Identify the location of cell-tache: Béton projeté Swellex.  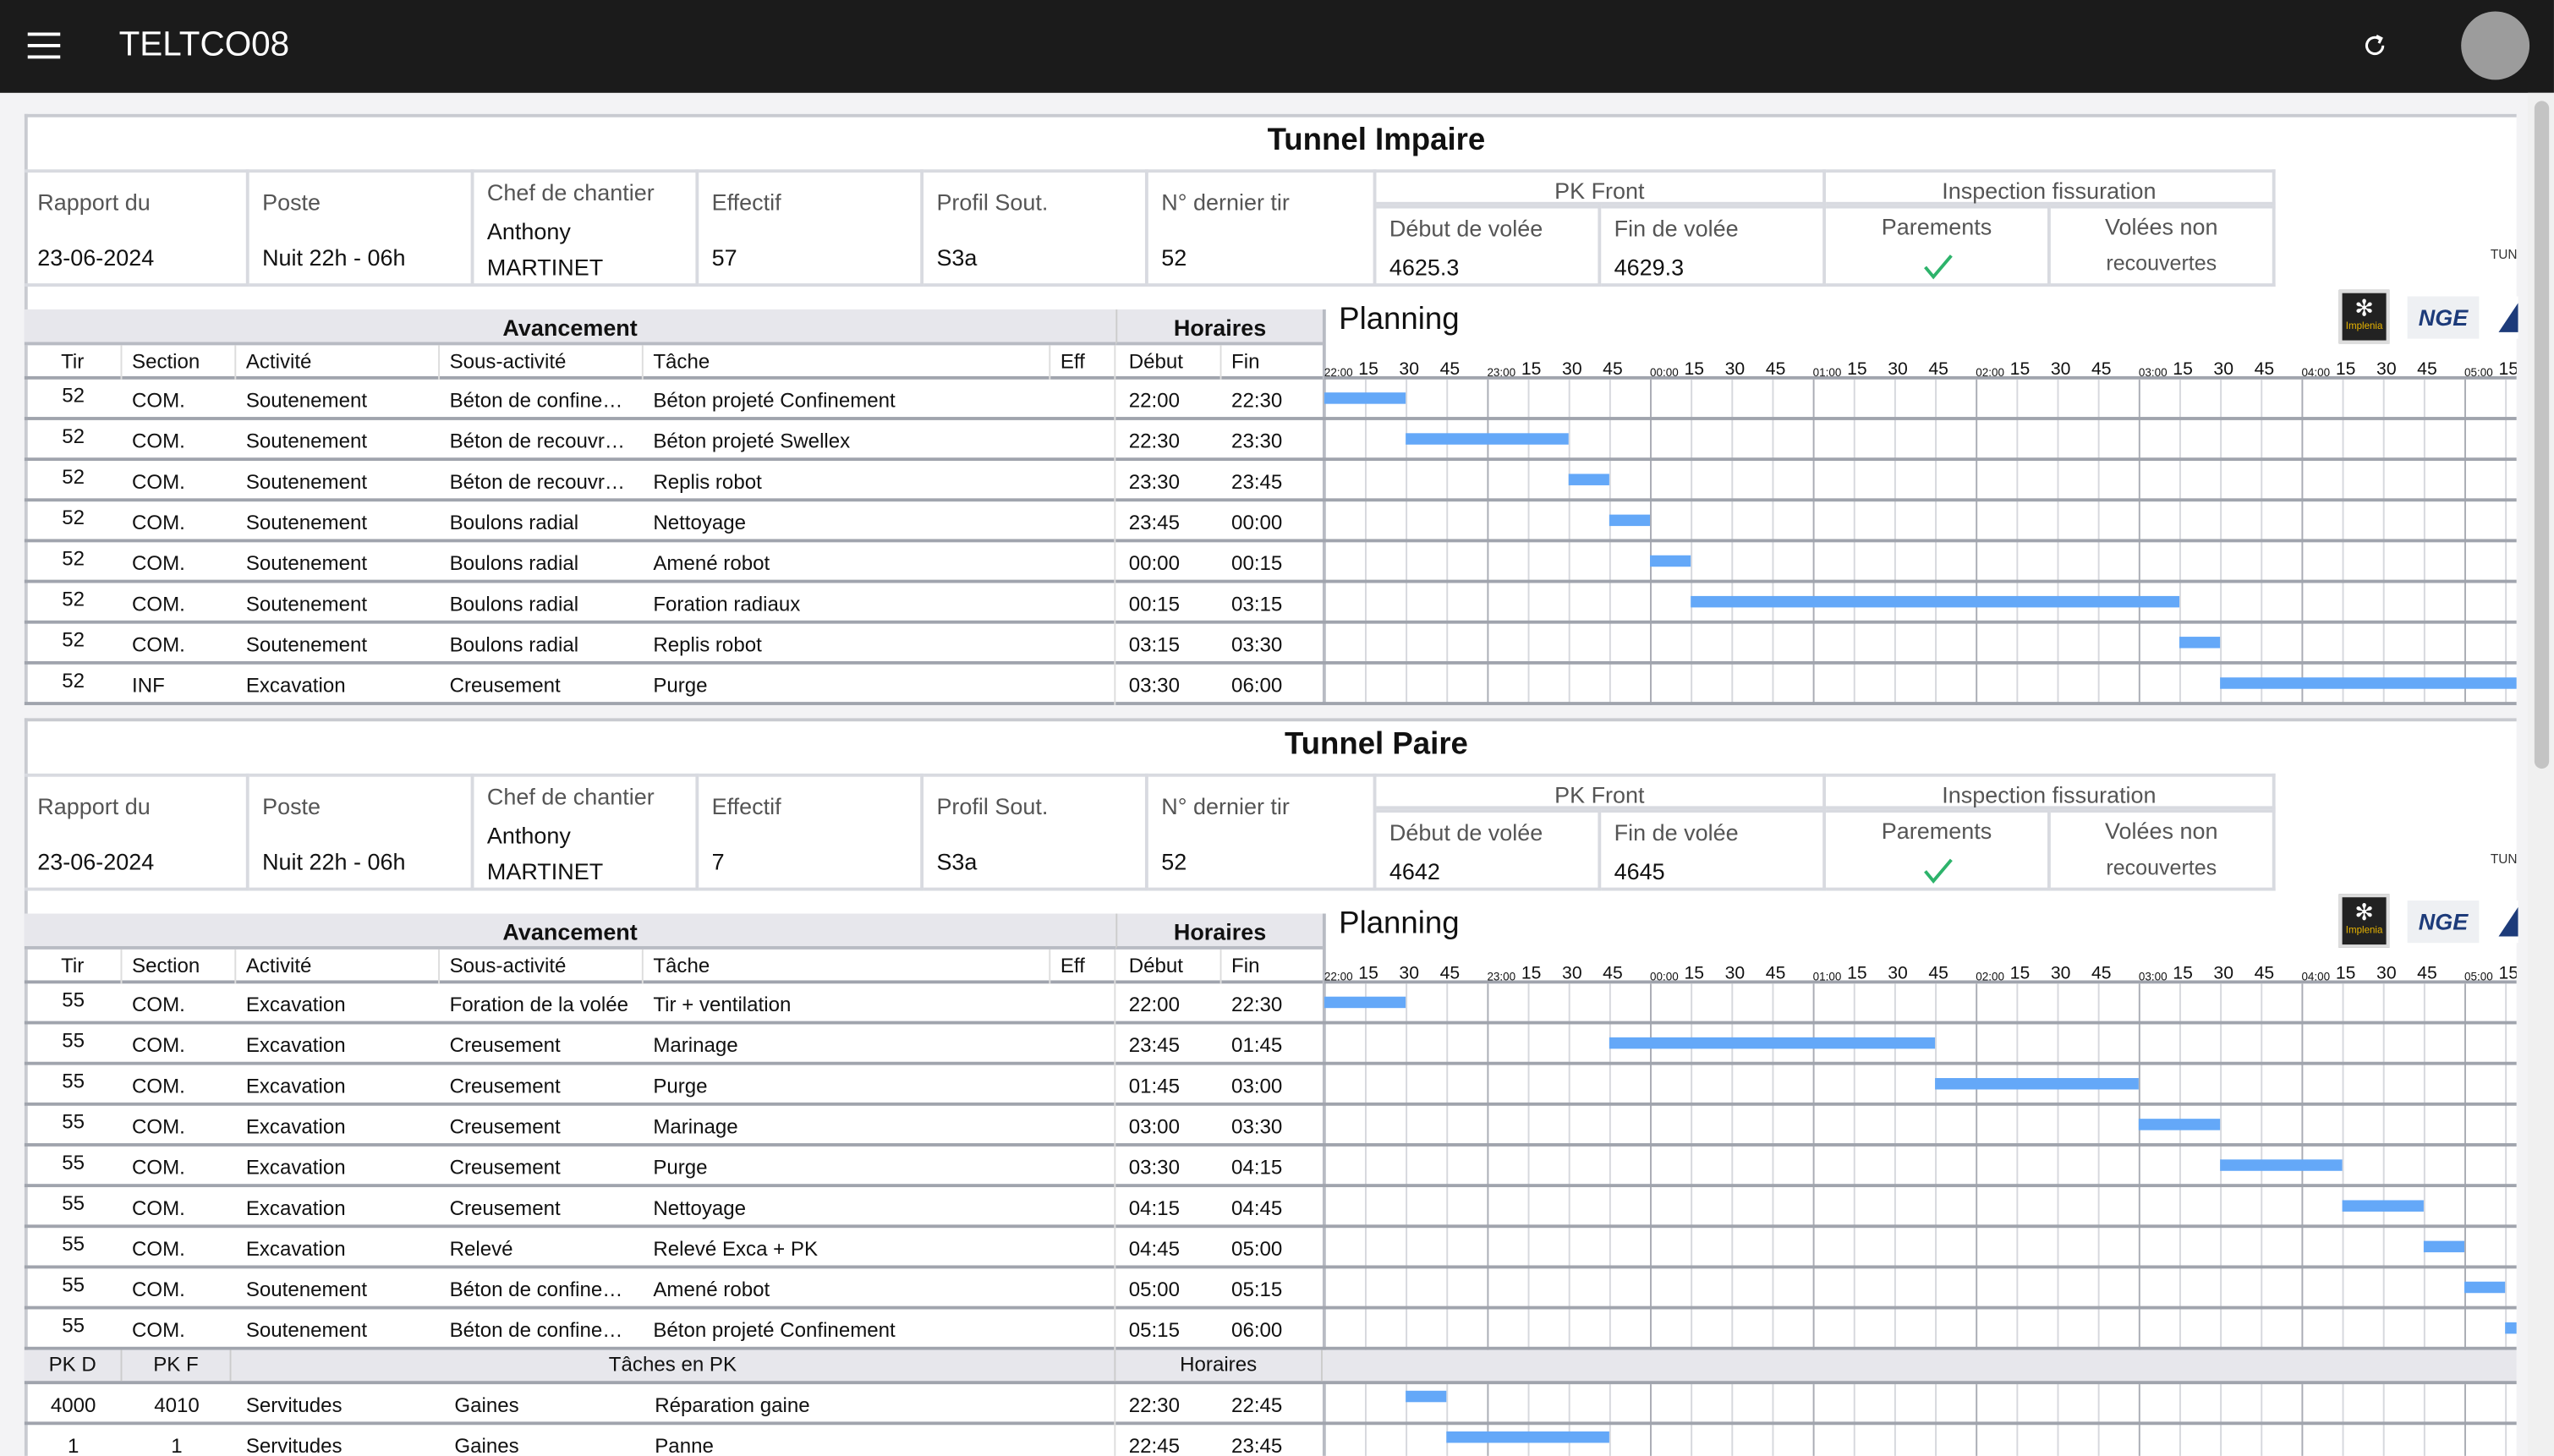
(752, 441).